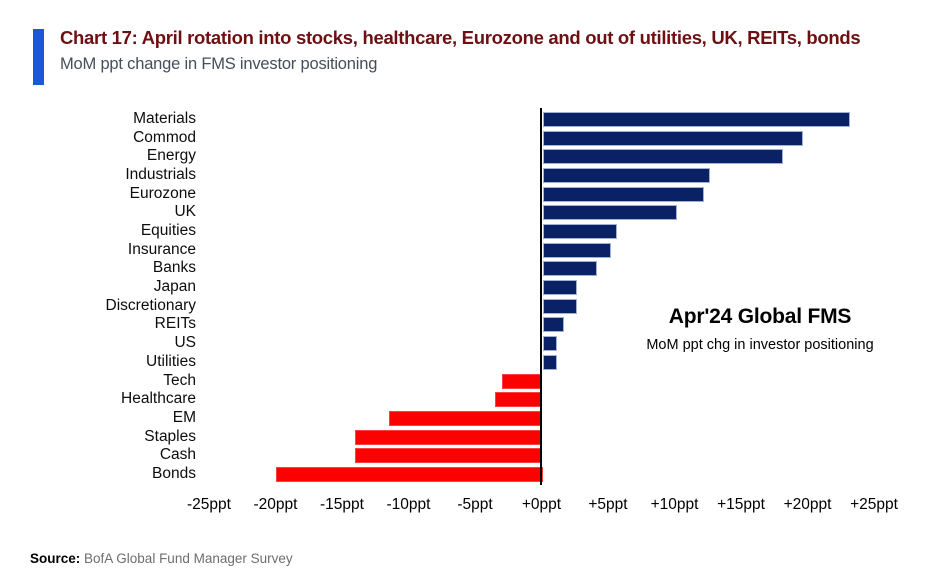  I want to click on bar-reits, so click(553, 325).